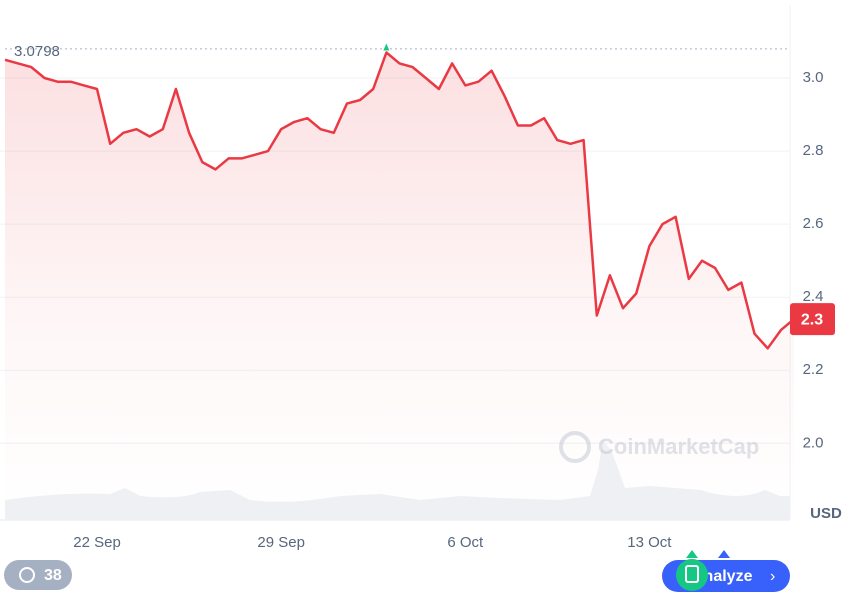 Image resolution: width=856 pixels, height=602 pixels. Describe the element at coordinates (826, 513) in the screenshot. I see `unit-label: USD` at that location.